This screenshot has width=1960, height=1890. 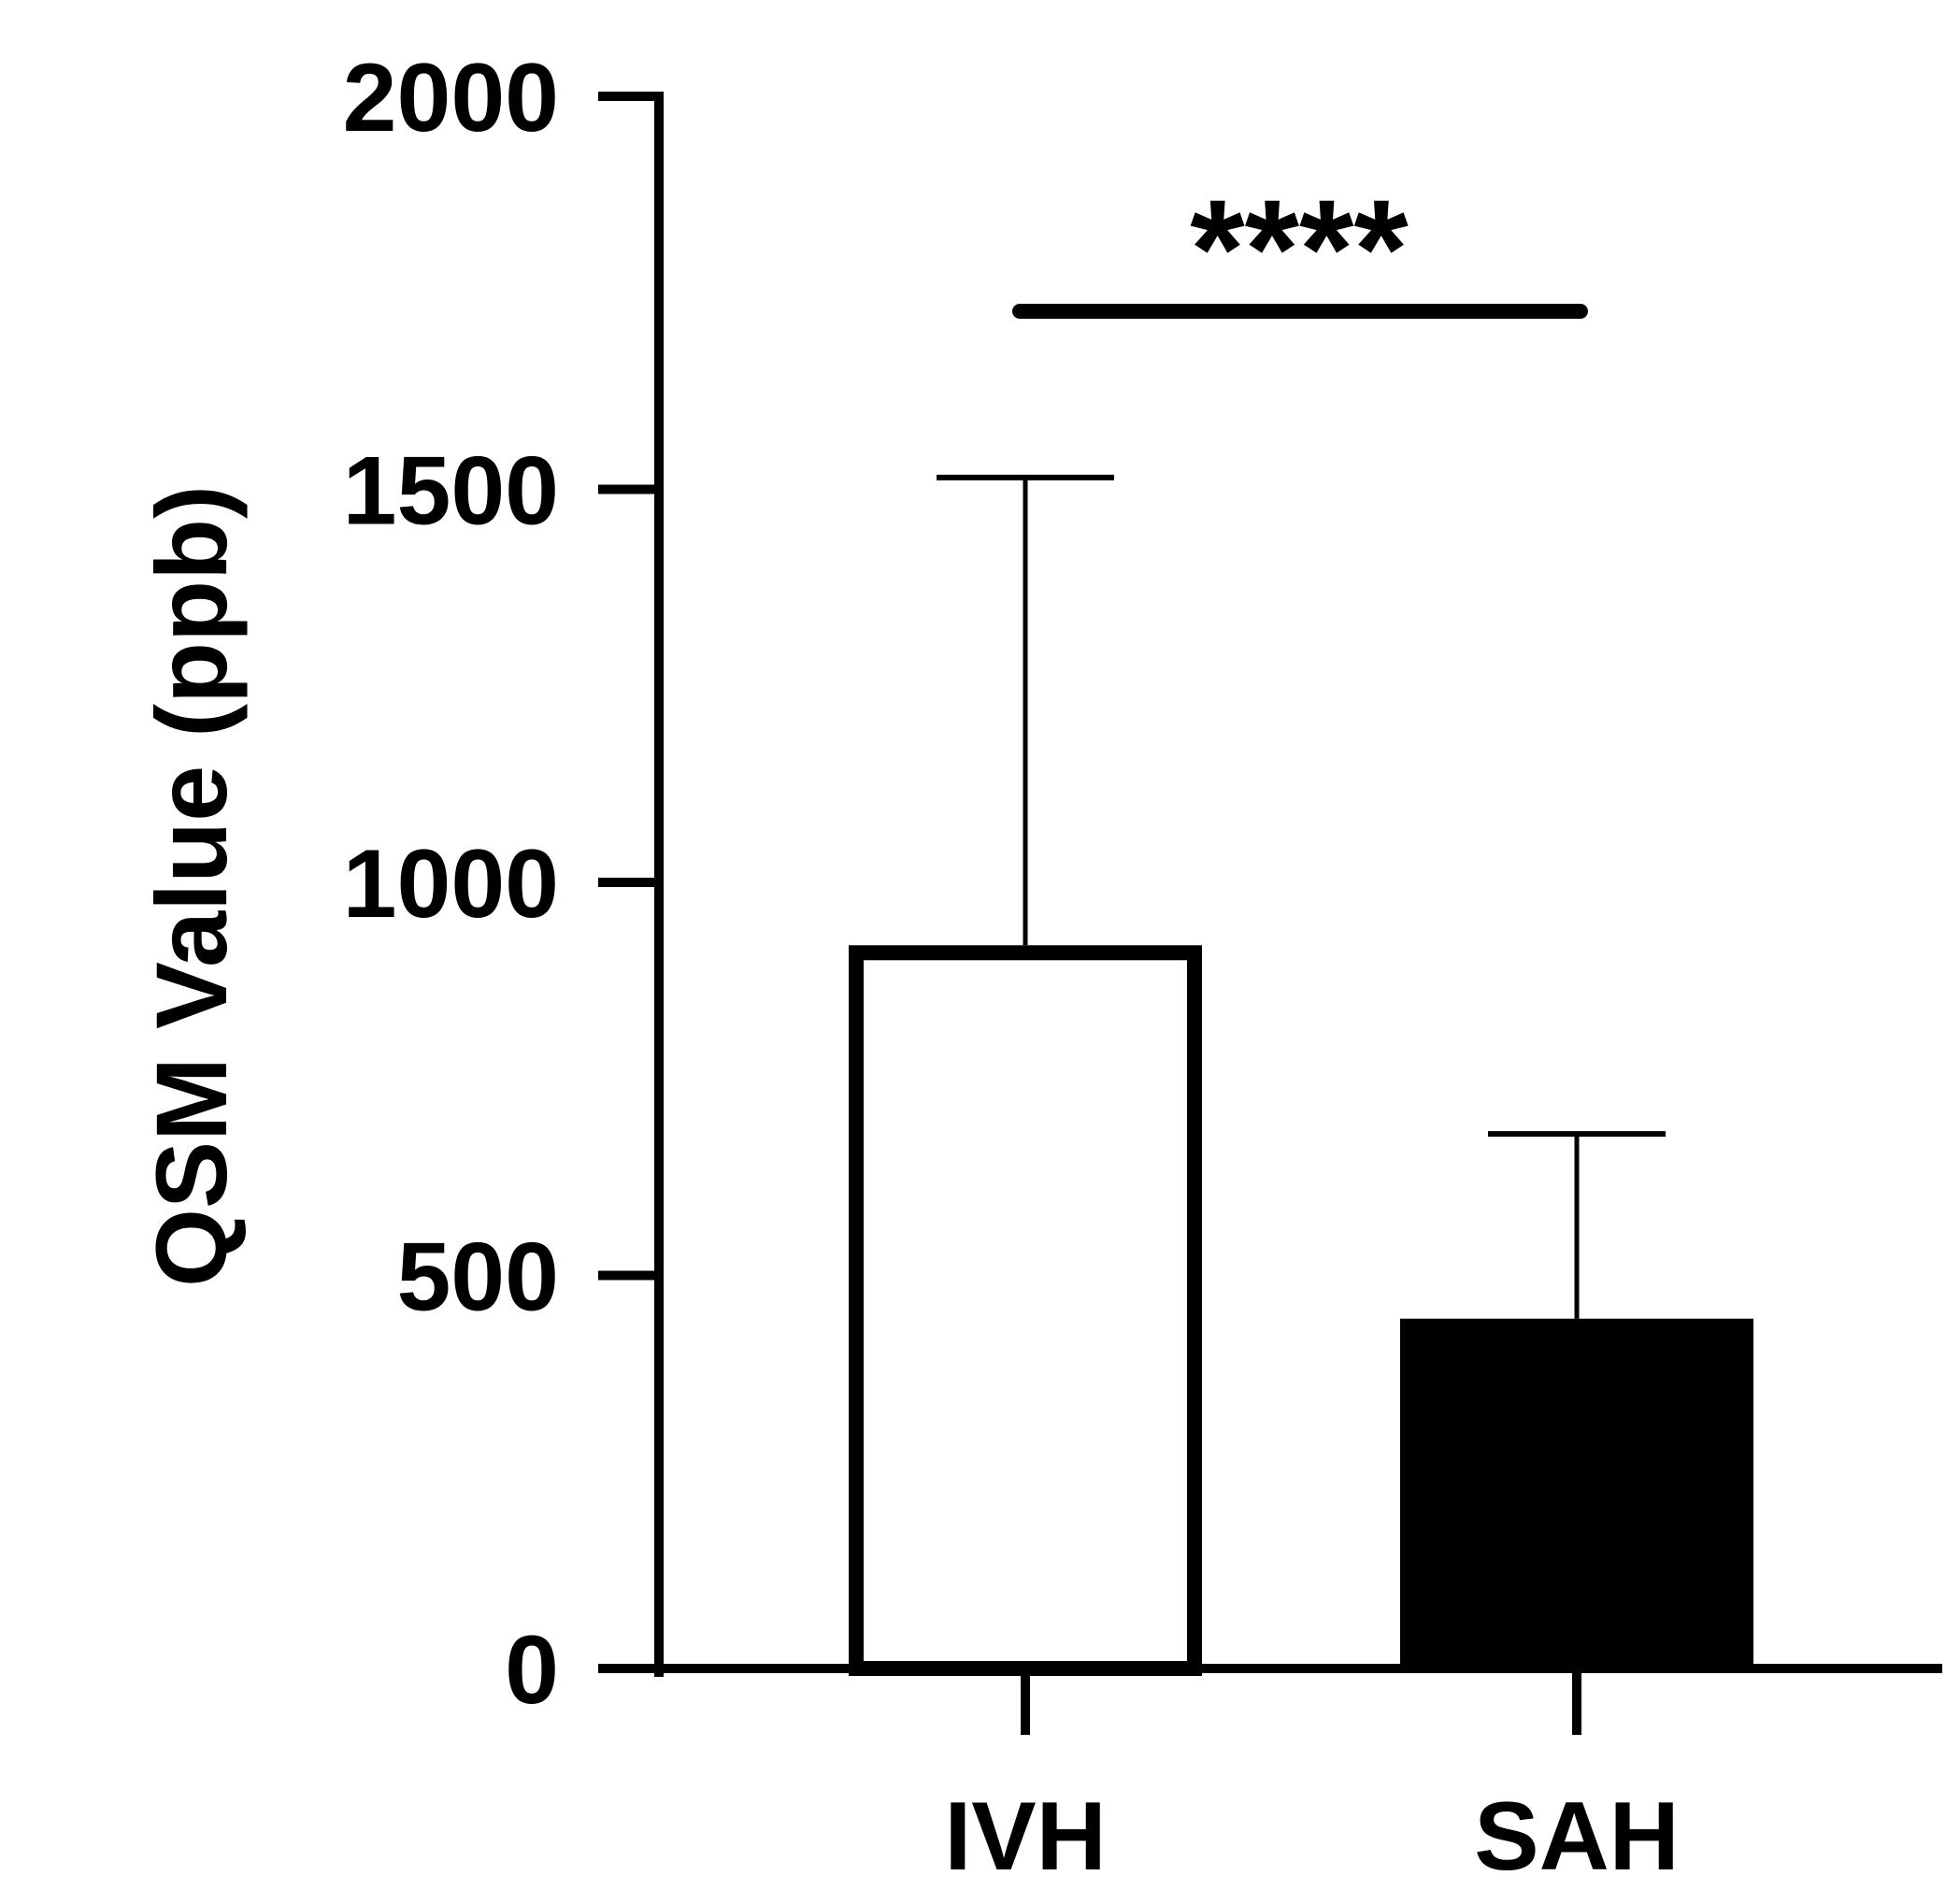 What do you see at coordinates (191, 886) in the screenshot?
I see `y-axis-title: QSM Value (ppb)` at bounding box center [191, 886].